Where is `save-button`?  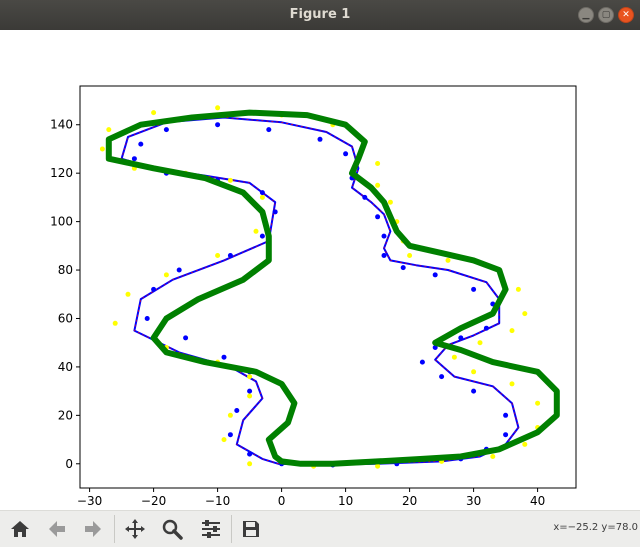 save-button is located at coordinates (251, 529).